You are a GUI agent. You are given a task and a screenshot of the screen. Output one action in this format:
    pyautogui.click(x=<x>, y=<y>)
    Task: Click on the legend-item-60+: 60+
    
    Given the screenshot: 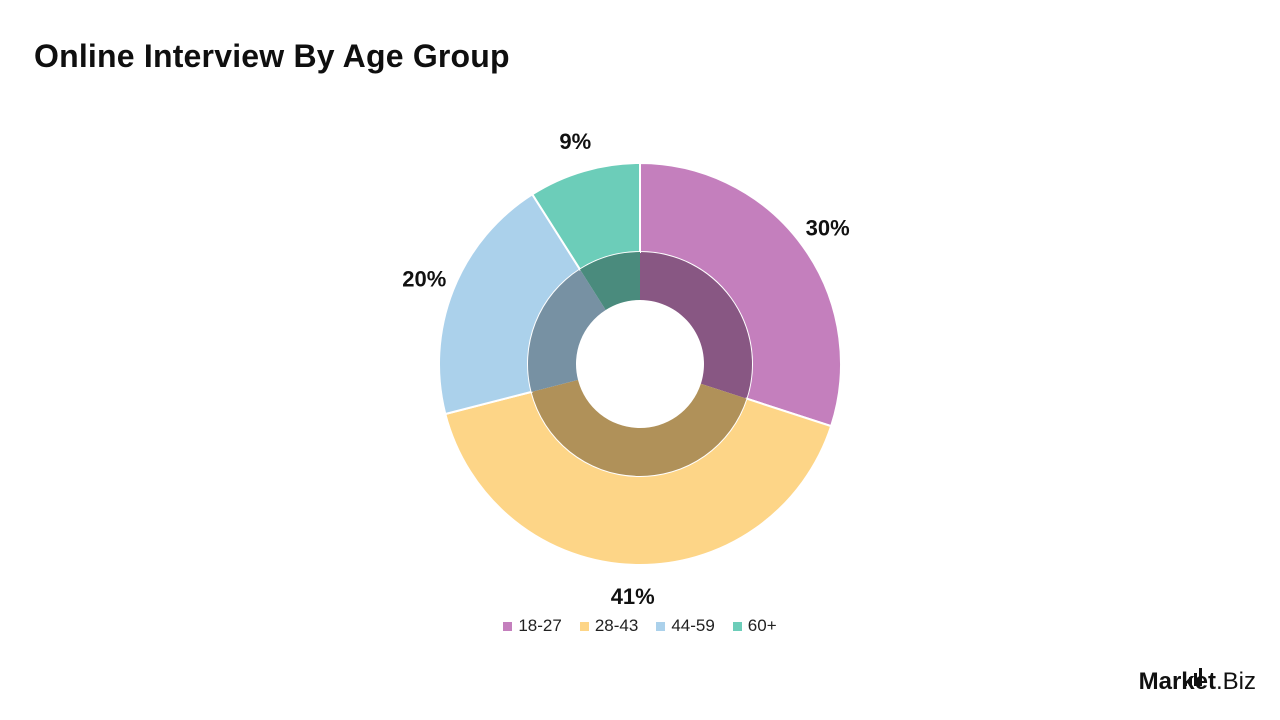 What is the action you would take?
    pyautogui.click(x=754, y=626)
    